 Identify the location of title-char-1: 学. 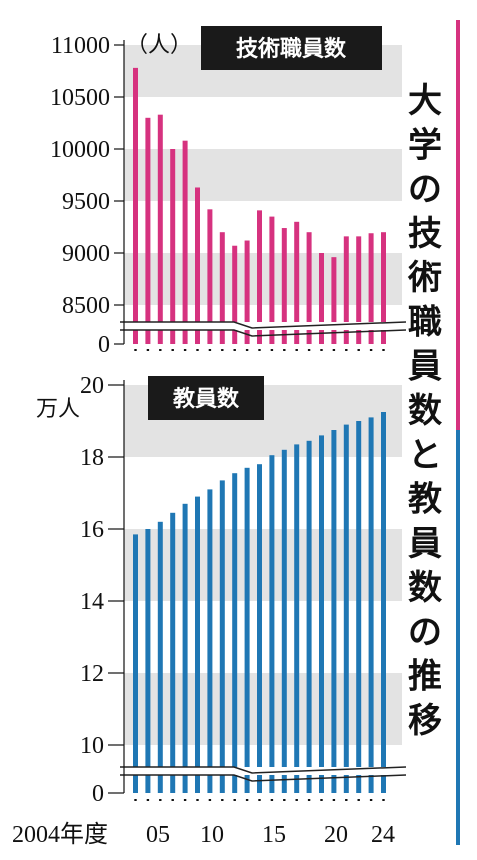
(425, 145).